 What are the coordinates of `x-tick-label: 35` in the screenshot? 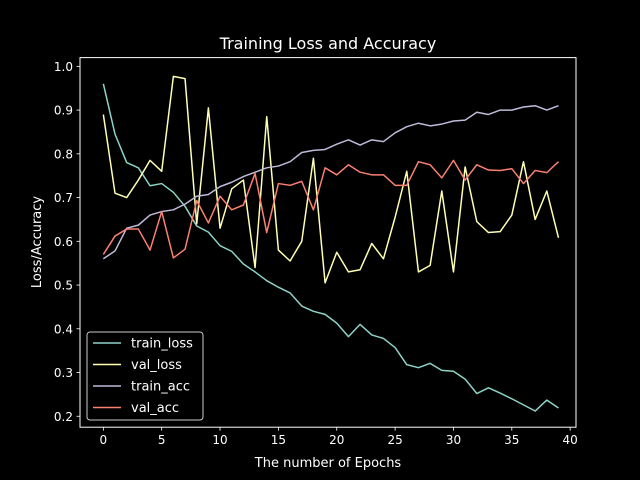 It's located at (511, 440).